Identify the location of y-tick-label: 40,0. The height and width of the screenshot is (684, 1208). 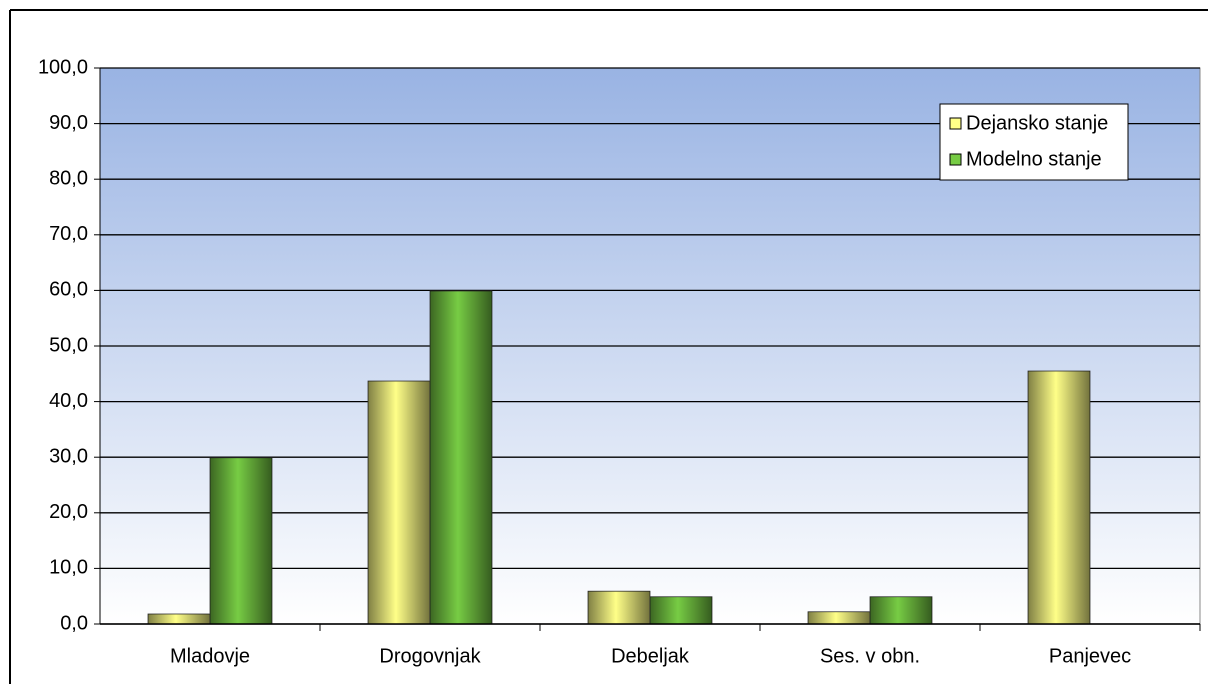
(68, 401).